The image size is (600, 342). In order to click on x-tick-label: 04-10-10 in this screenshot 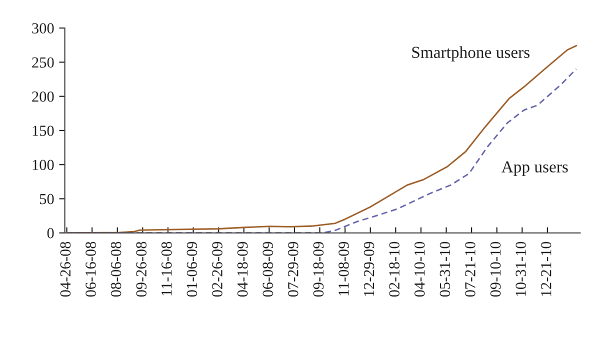, I will do `click(419, 269)`.